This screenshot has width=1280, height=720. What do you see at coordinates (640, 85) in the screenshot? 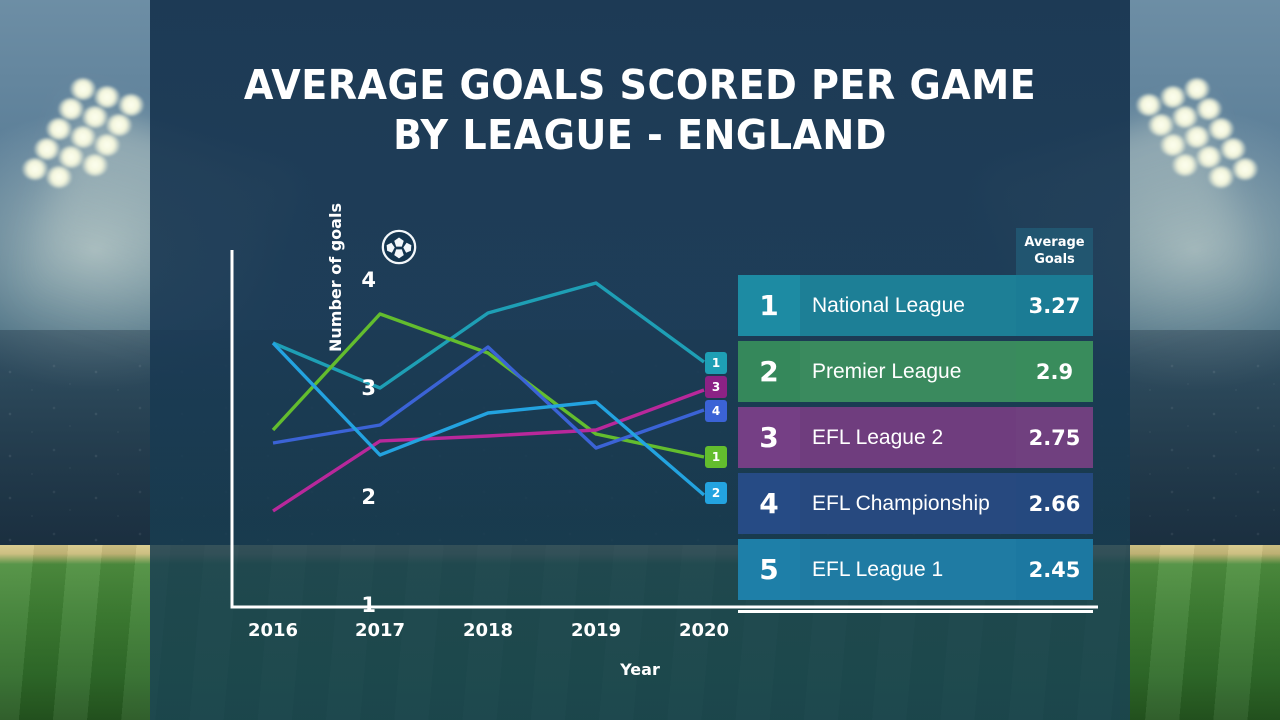
I see `page-title-line1: AVERAGE GOALS SCORED PER GAME` at bounding box center [640, 85].